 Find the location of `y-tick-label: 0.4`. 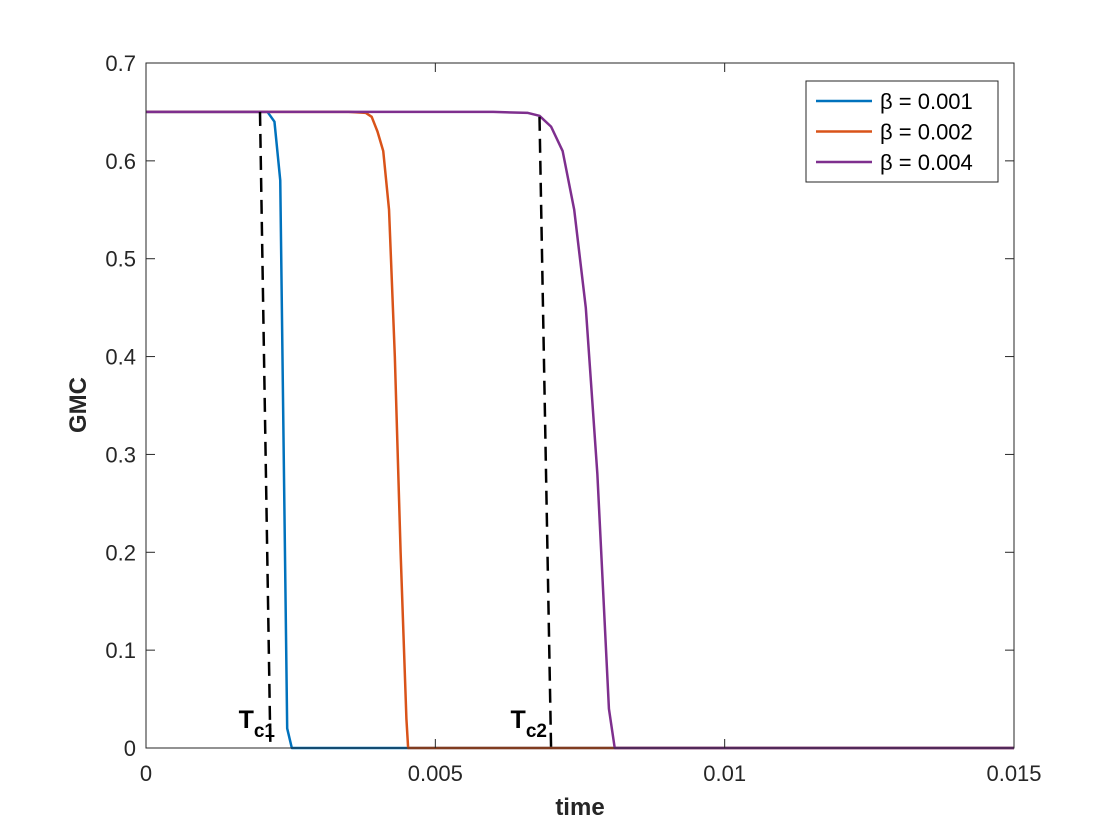

y-tick-label: 0.4 is located at coordinates (120, 357).